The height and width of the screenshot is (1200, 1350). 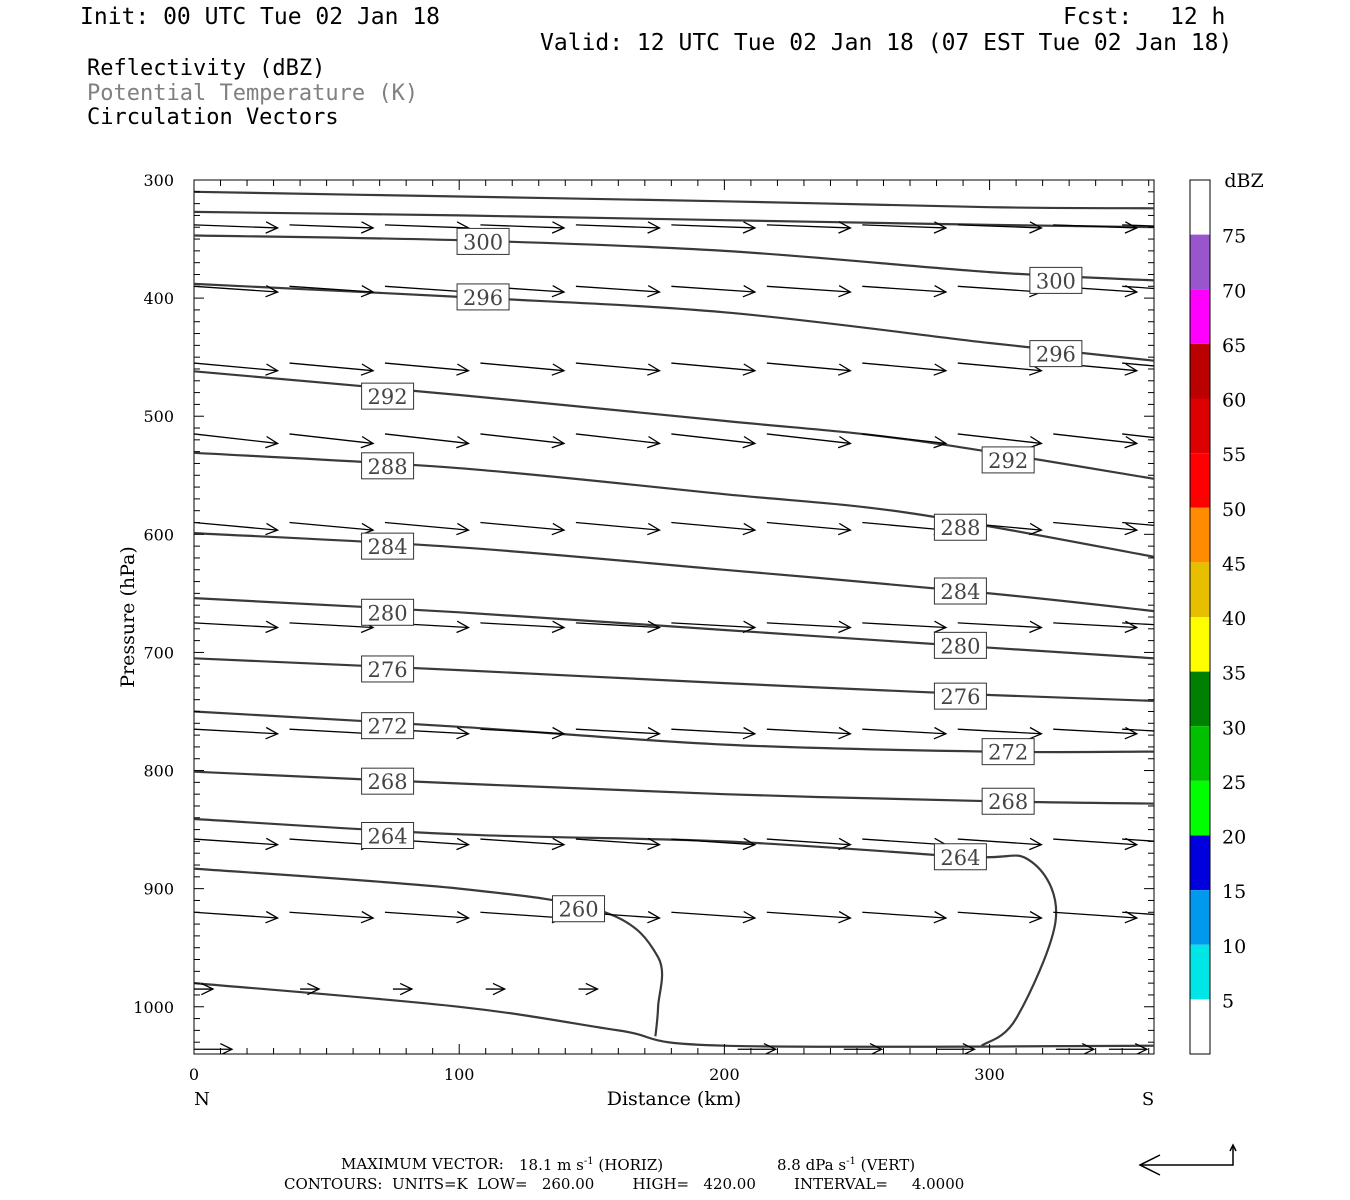 I want to click on y-tick-label: 400, so click(x=158, y=298).